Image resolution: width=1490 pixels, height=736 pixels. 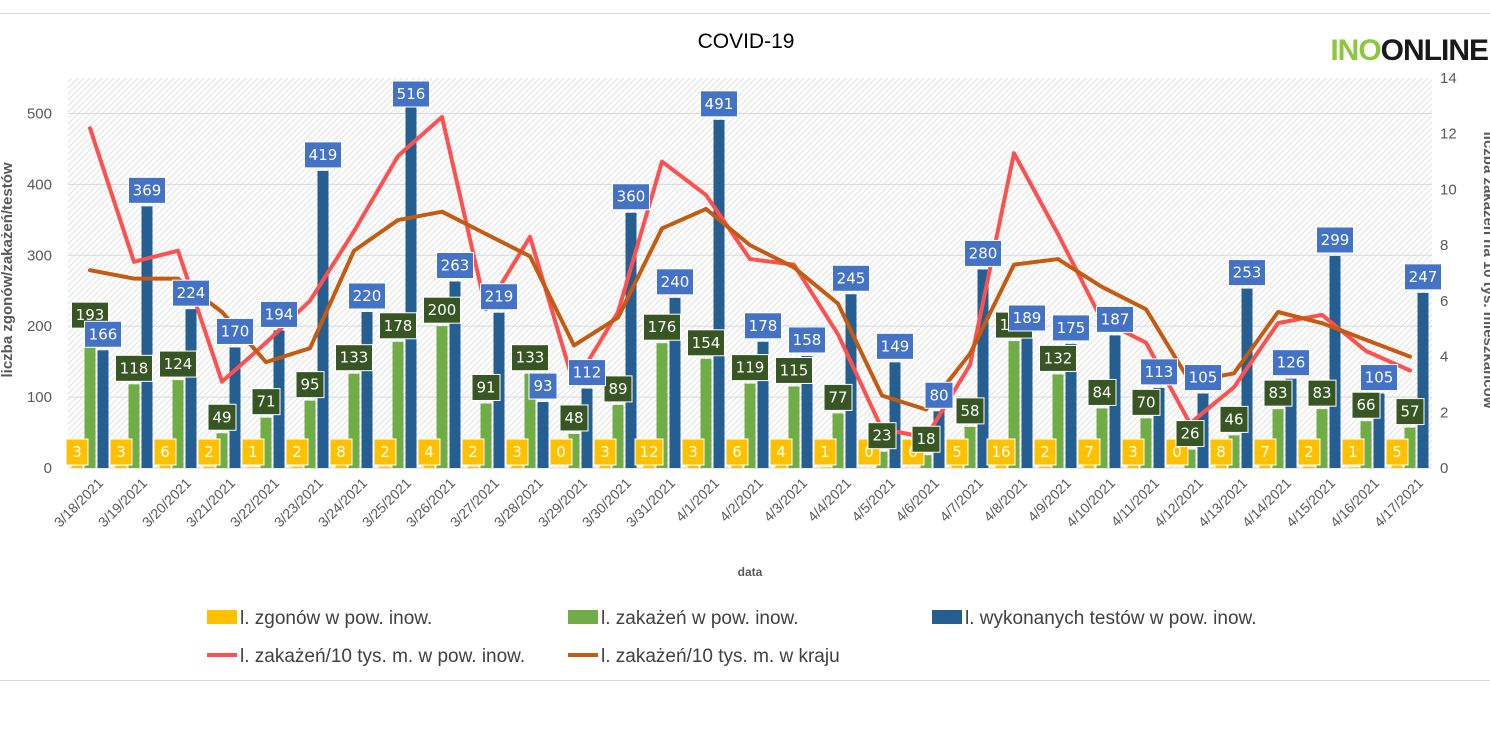 What do you see at coordinates (925, 439) in the screenshot?
I see `data-label: 18` at bounding box center [925, 439].